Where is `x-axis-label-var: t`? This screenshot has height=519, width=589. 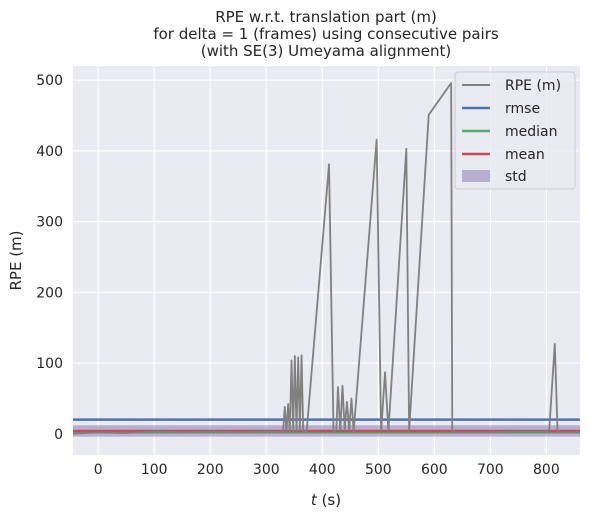
x-axis-label-var: t is located at coordinates (314, 500).